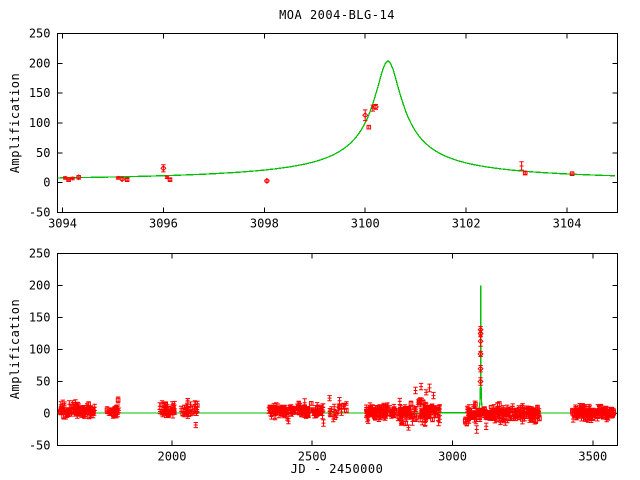 This screenshot has width=640, height=480. Describe the element at coordinates (163, 224) in the screenshot. I see `svg-text: 3096` at that location.